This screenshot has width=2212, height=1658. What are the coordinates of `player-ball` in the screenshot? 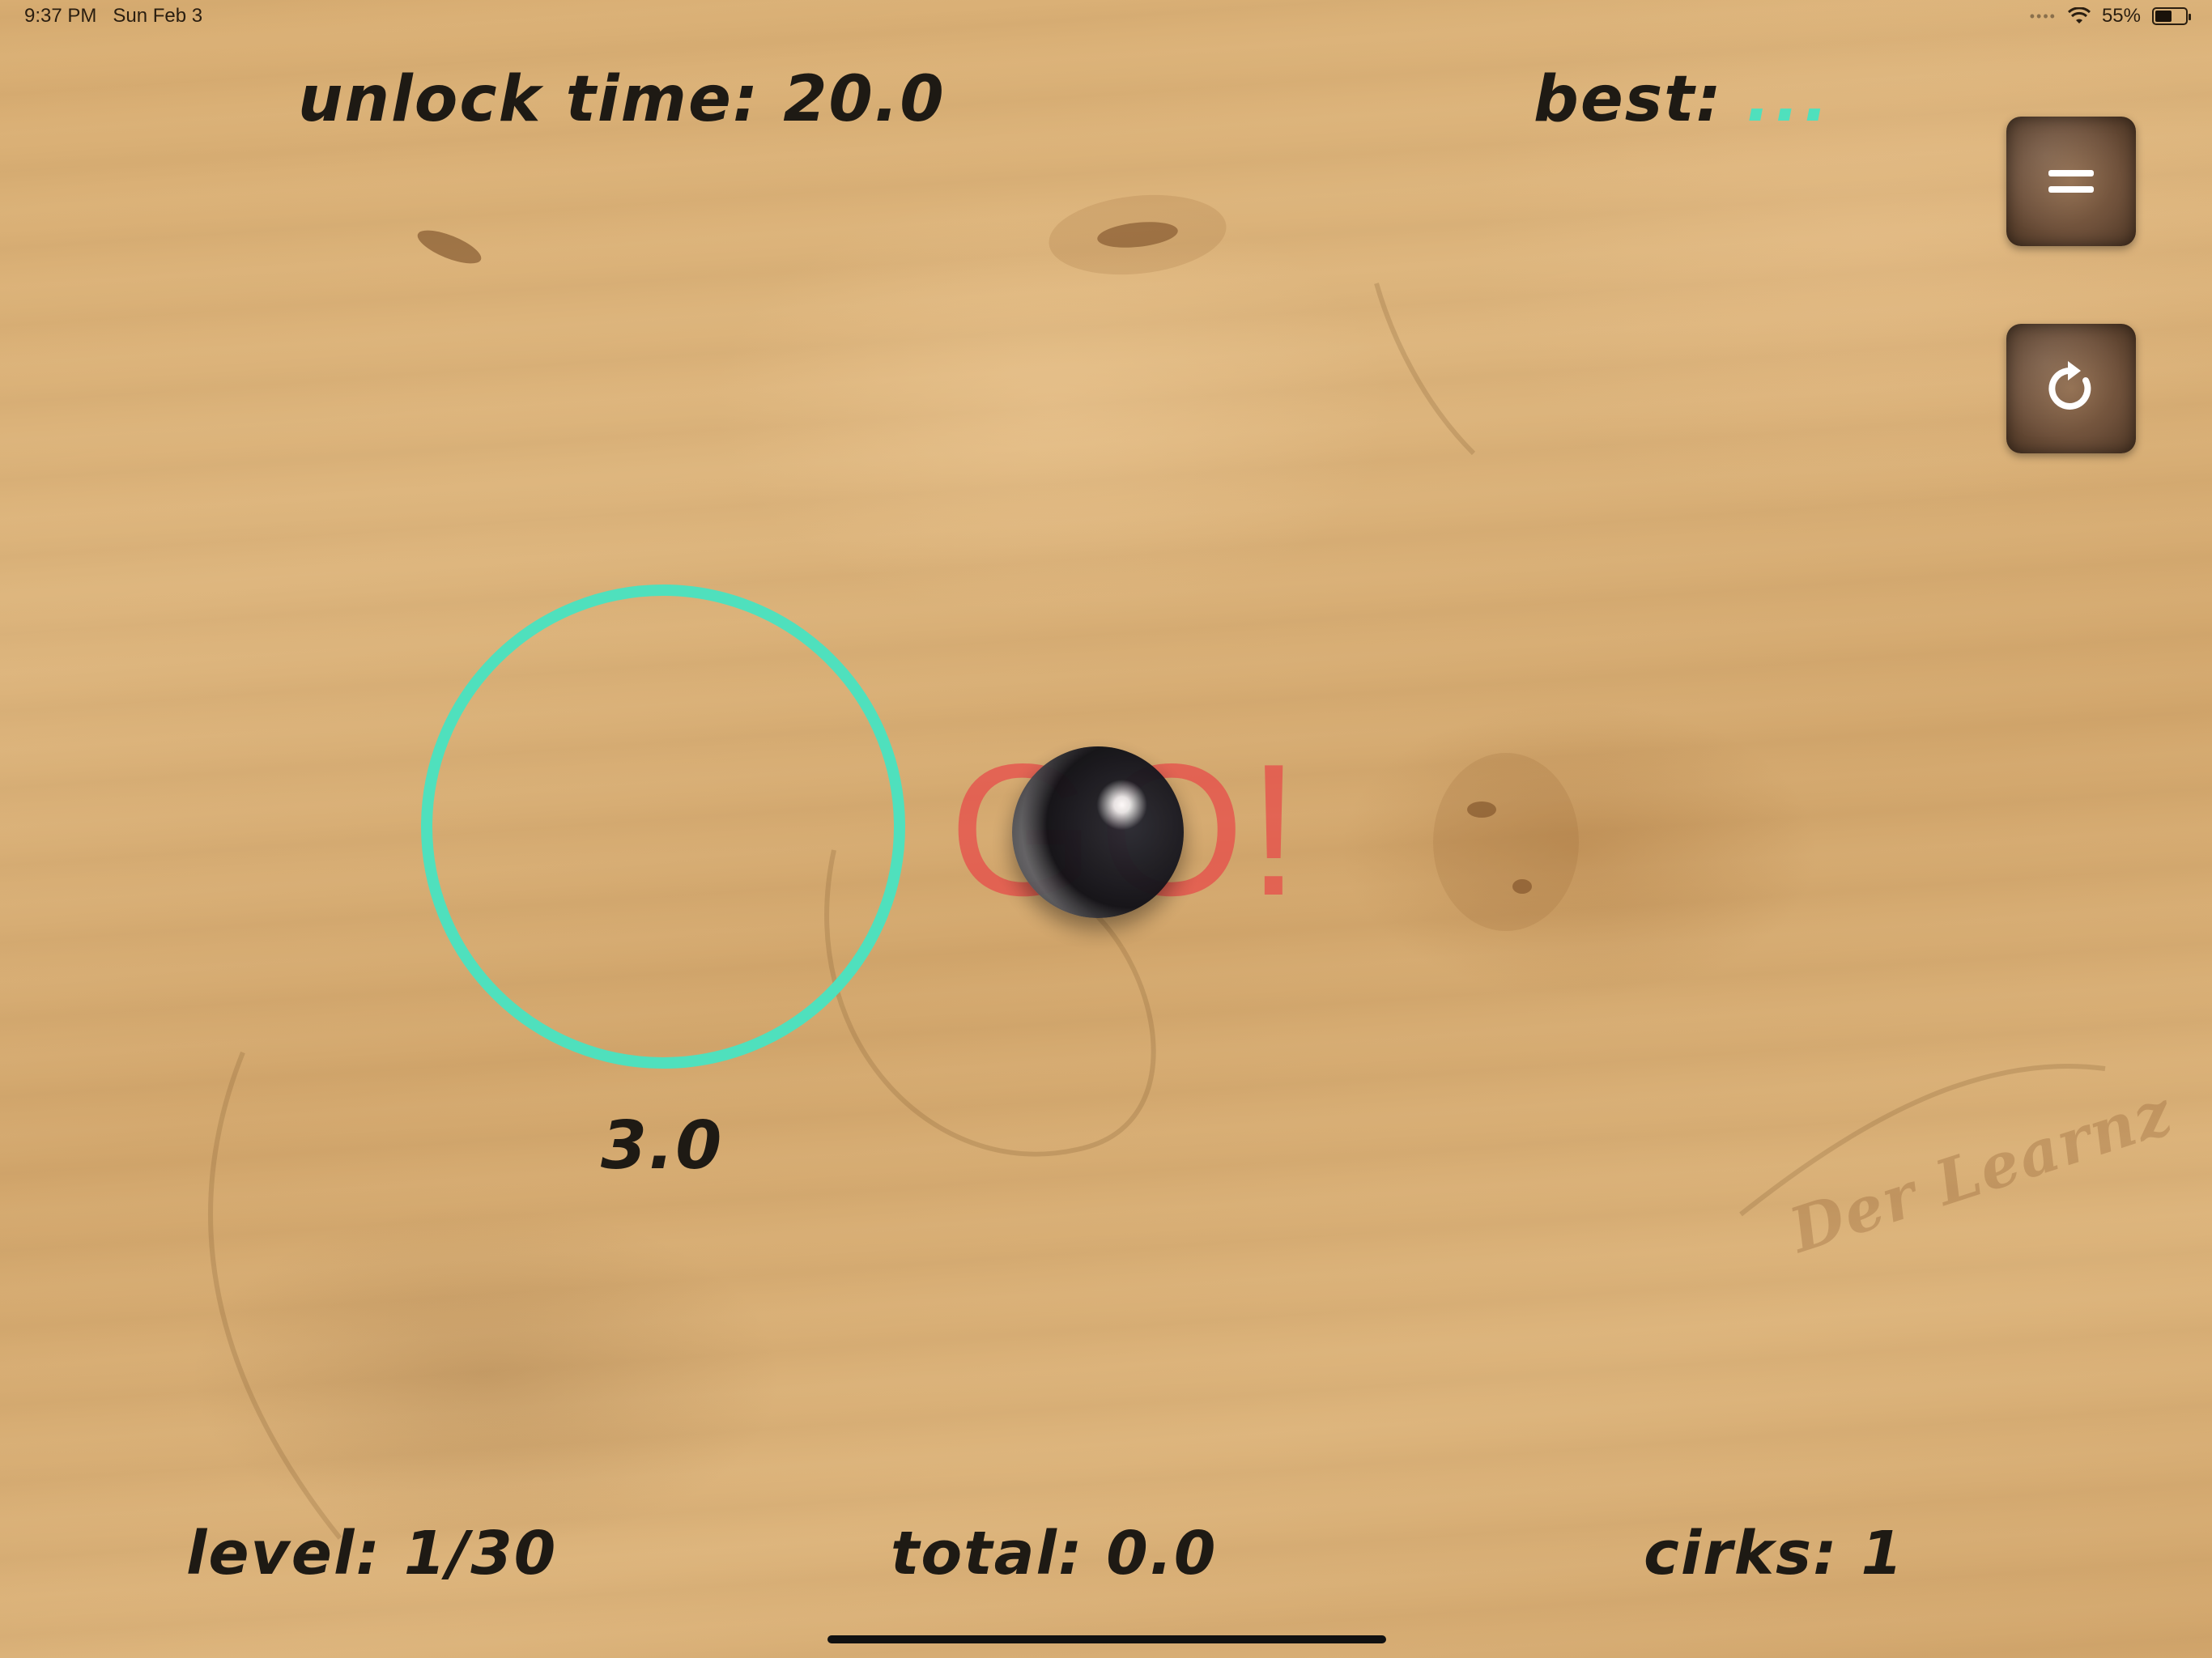 It's located at (1098, 832).